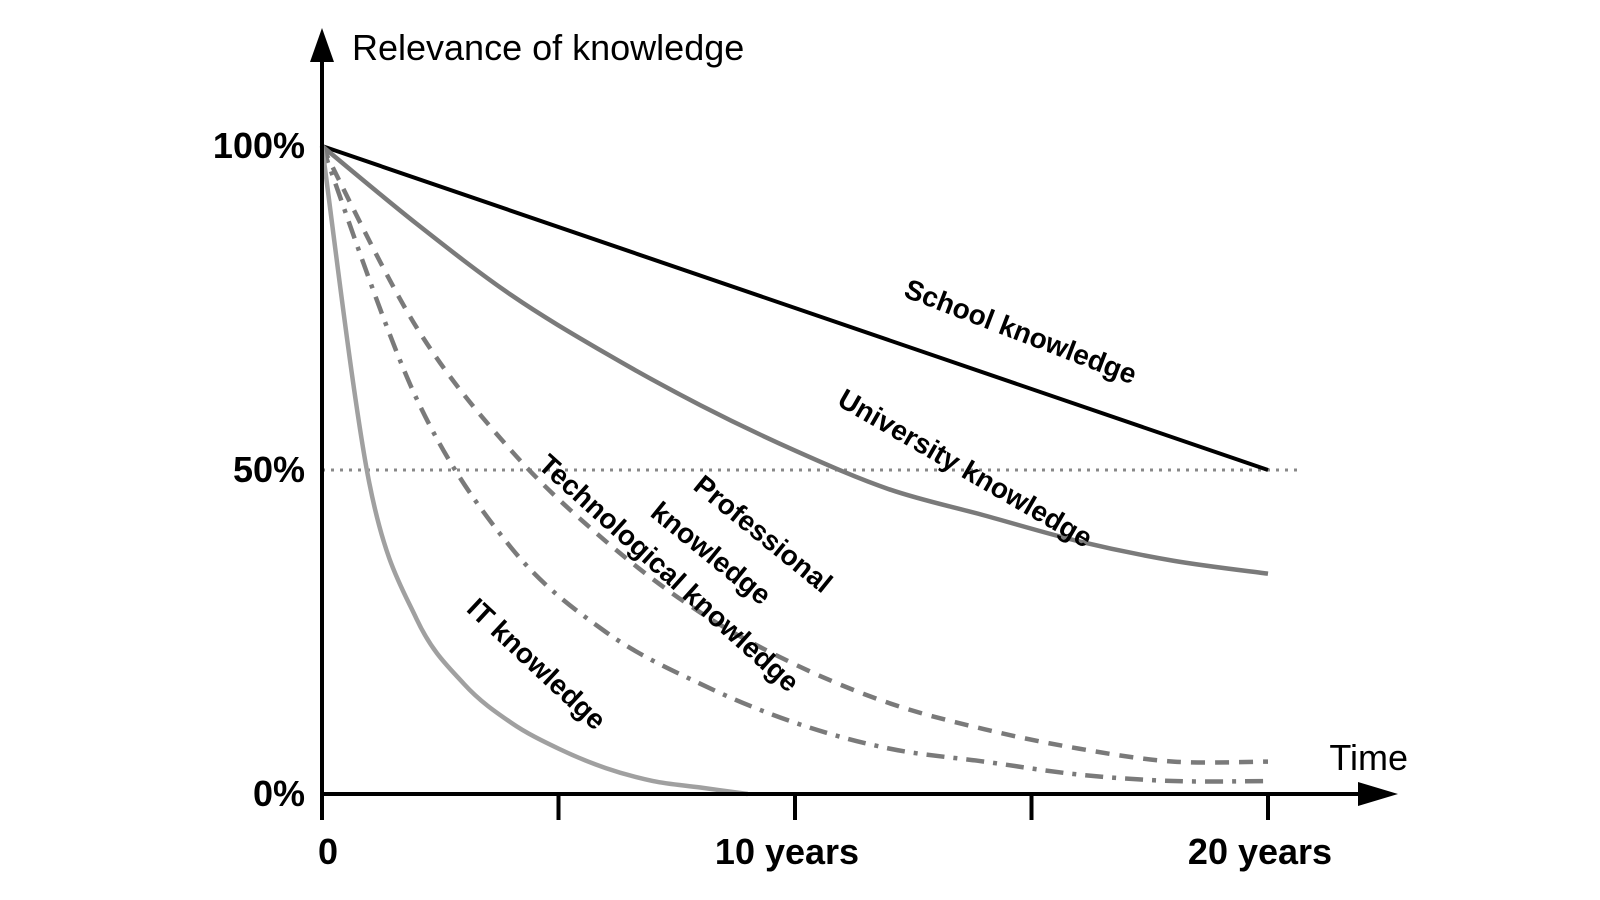  What do you see at coordinates (536, 664) in the screenshot?
I see `series-label-5: IT knowledge` at bounding box center [536, 664].